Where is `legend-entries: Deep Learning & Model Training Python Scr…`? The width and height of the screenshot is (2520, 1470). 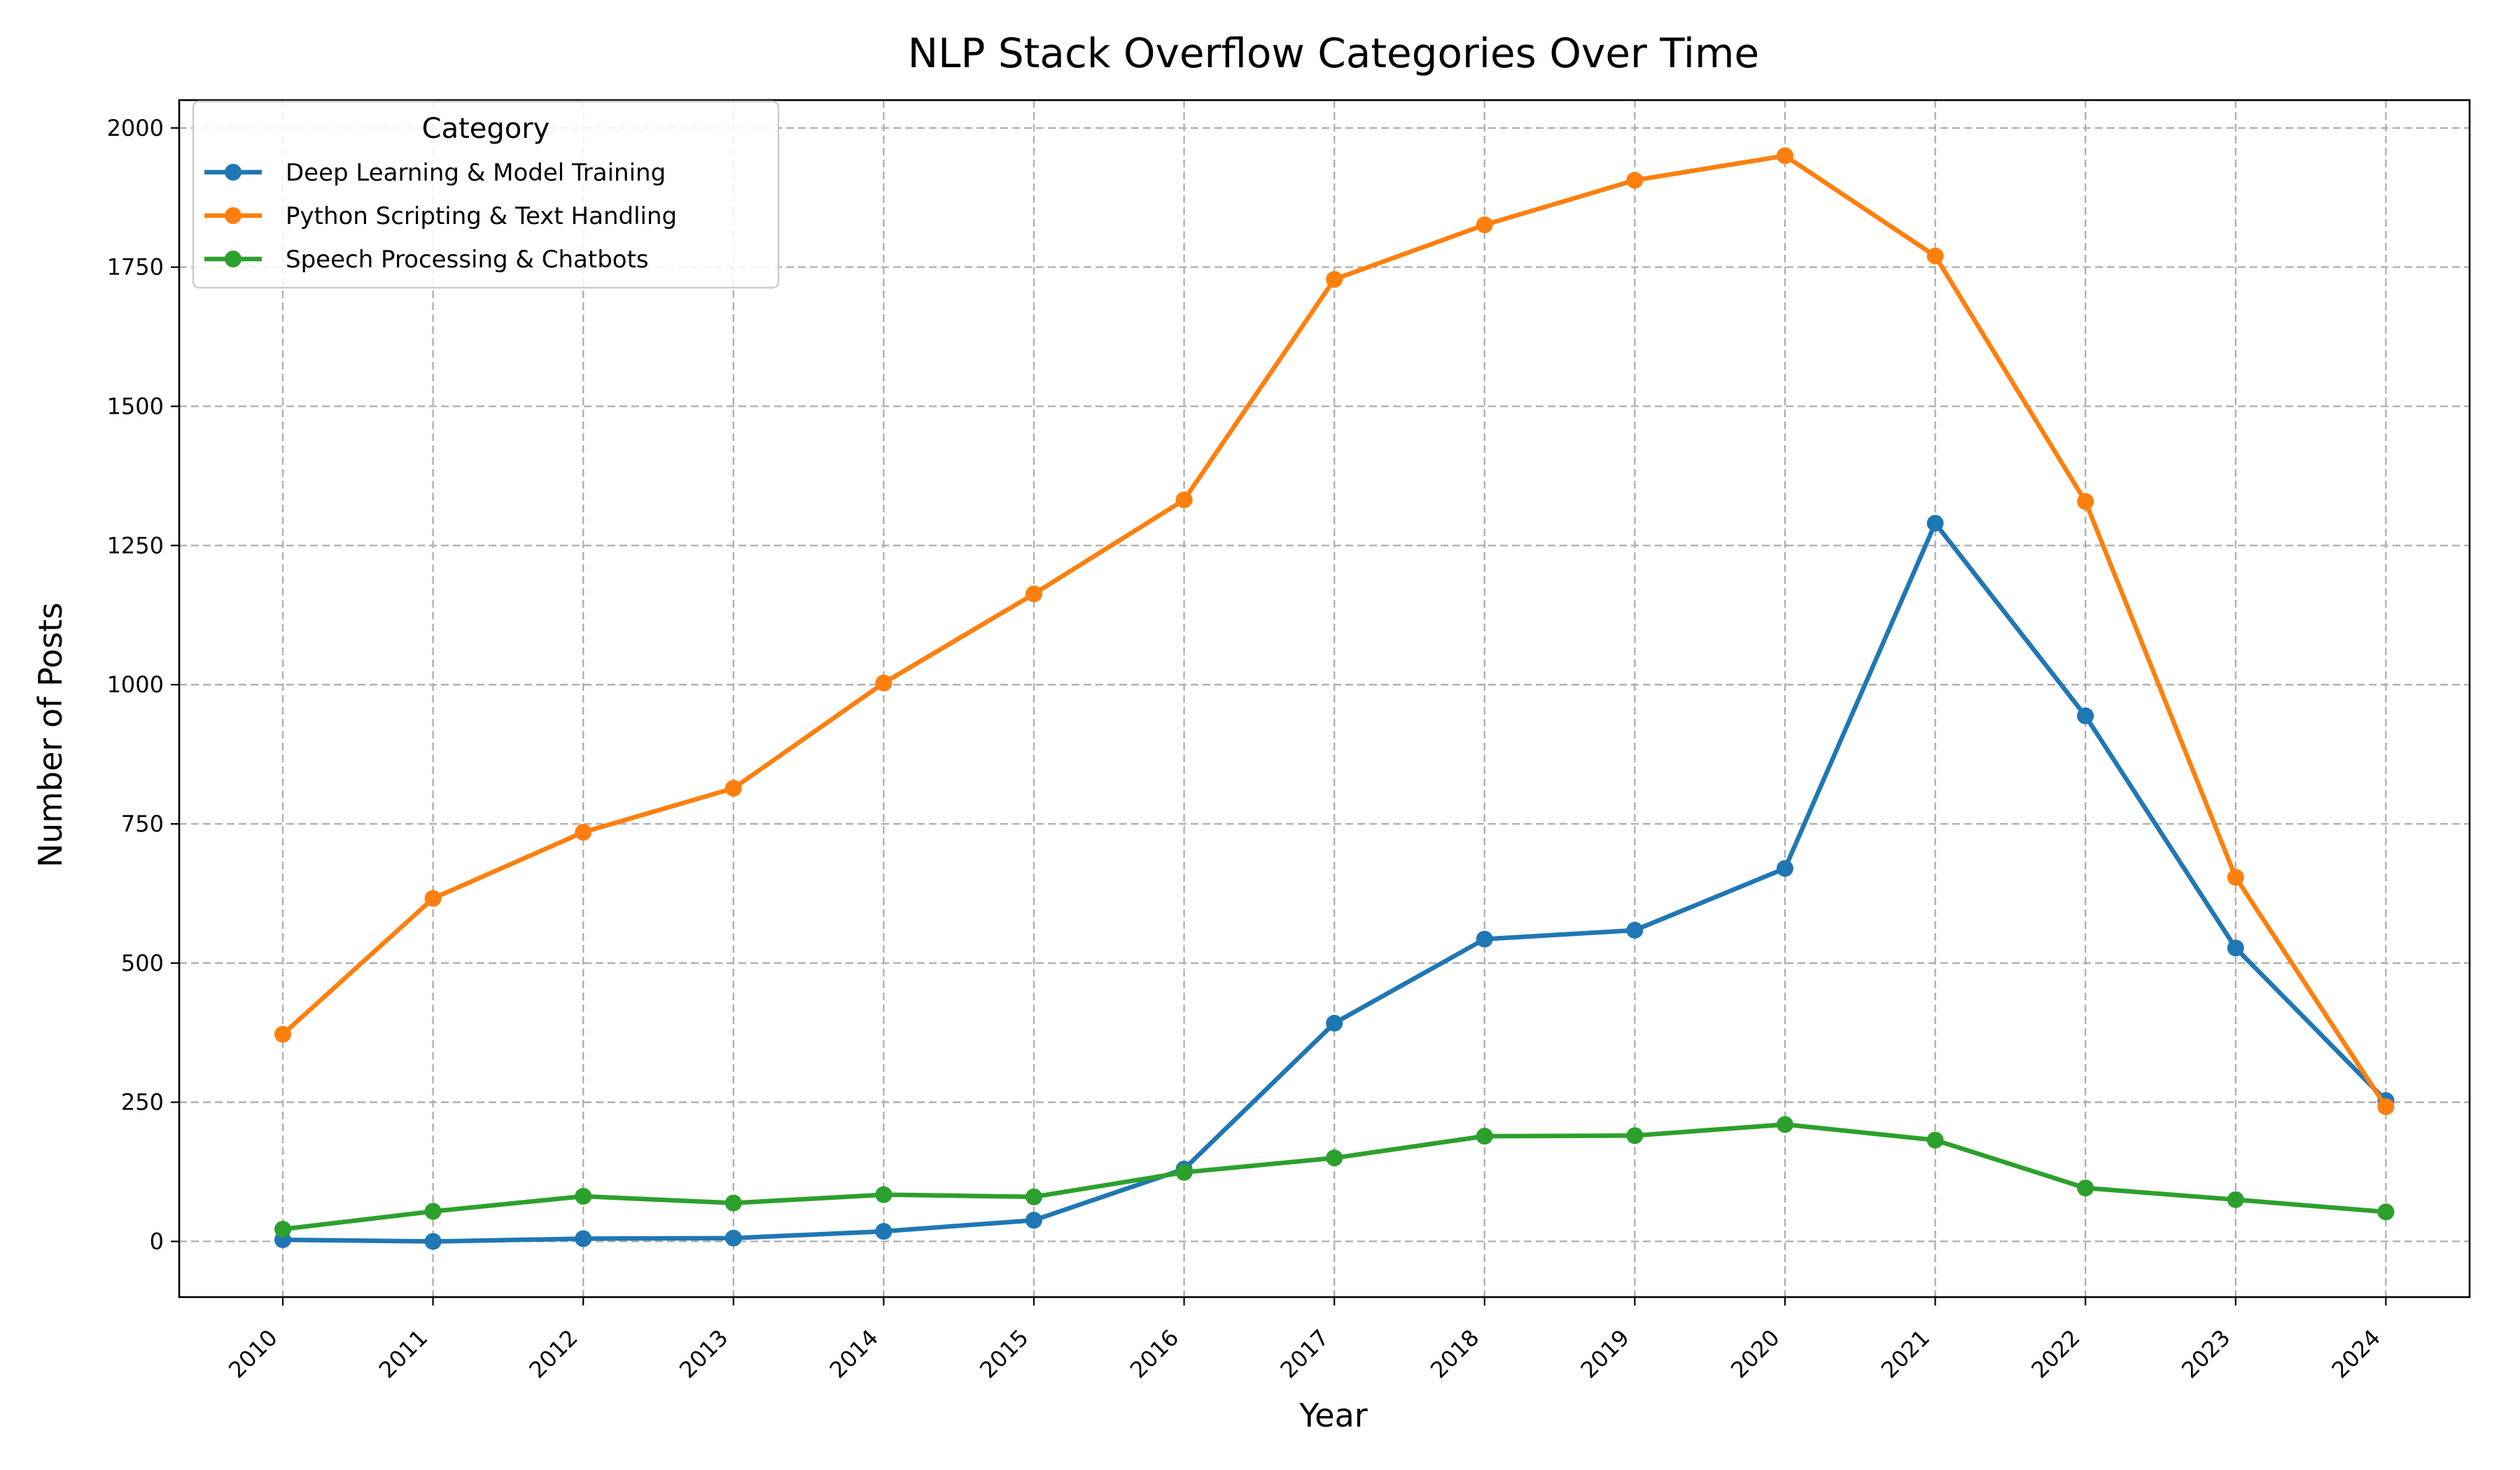 legend-entries: Deep Learning & Model Training Python Scr… is located at coordinates (440, 216).